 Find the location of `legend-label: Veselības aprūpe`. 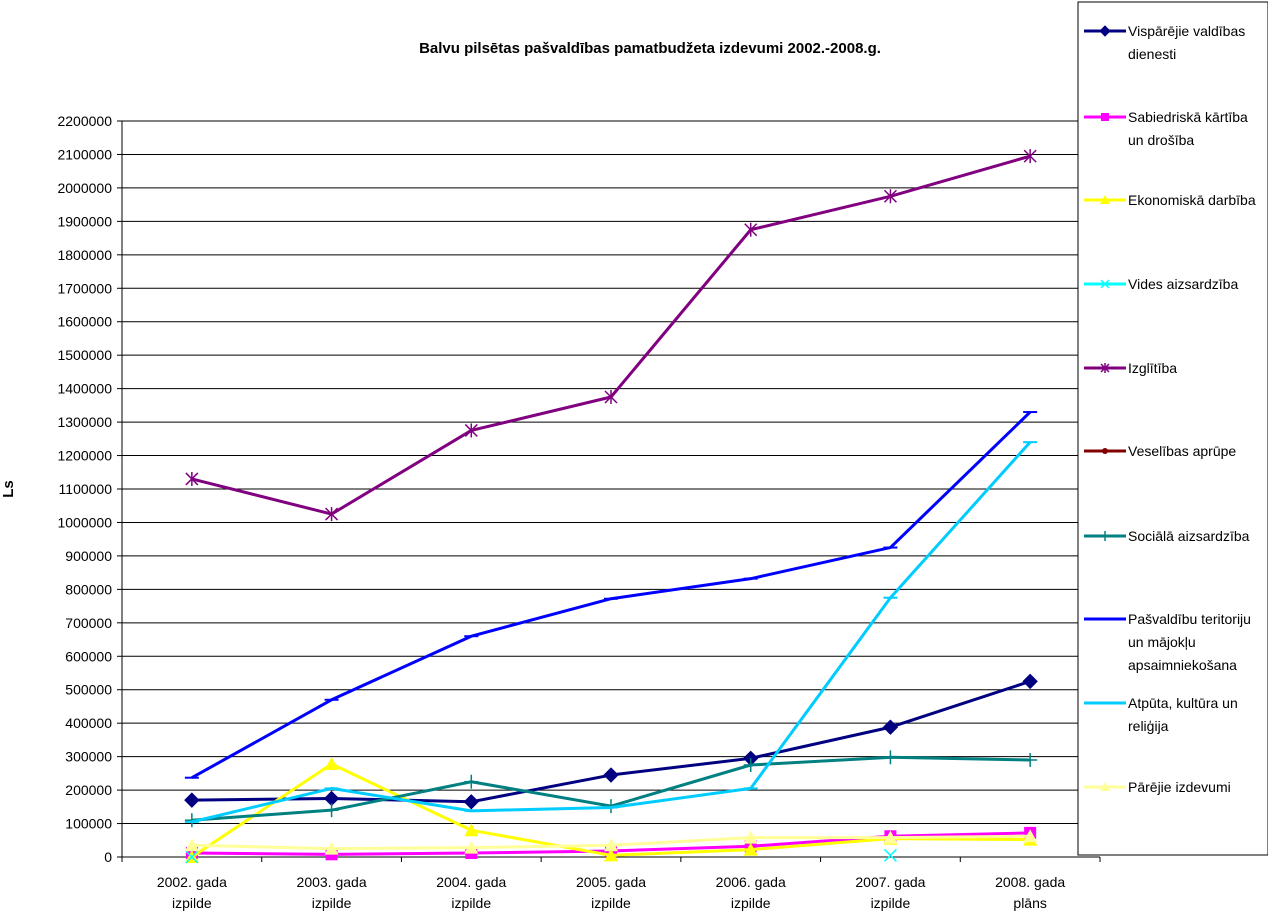

legend-label: Veselības aprūpe is located at coordinates (1182, 451).